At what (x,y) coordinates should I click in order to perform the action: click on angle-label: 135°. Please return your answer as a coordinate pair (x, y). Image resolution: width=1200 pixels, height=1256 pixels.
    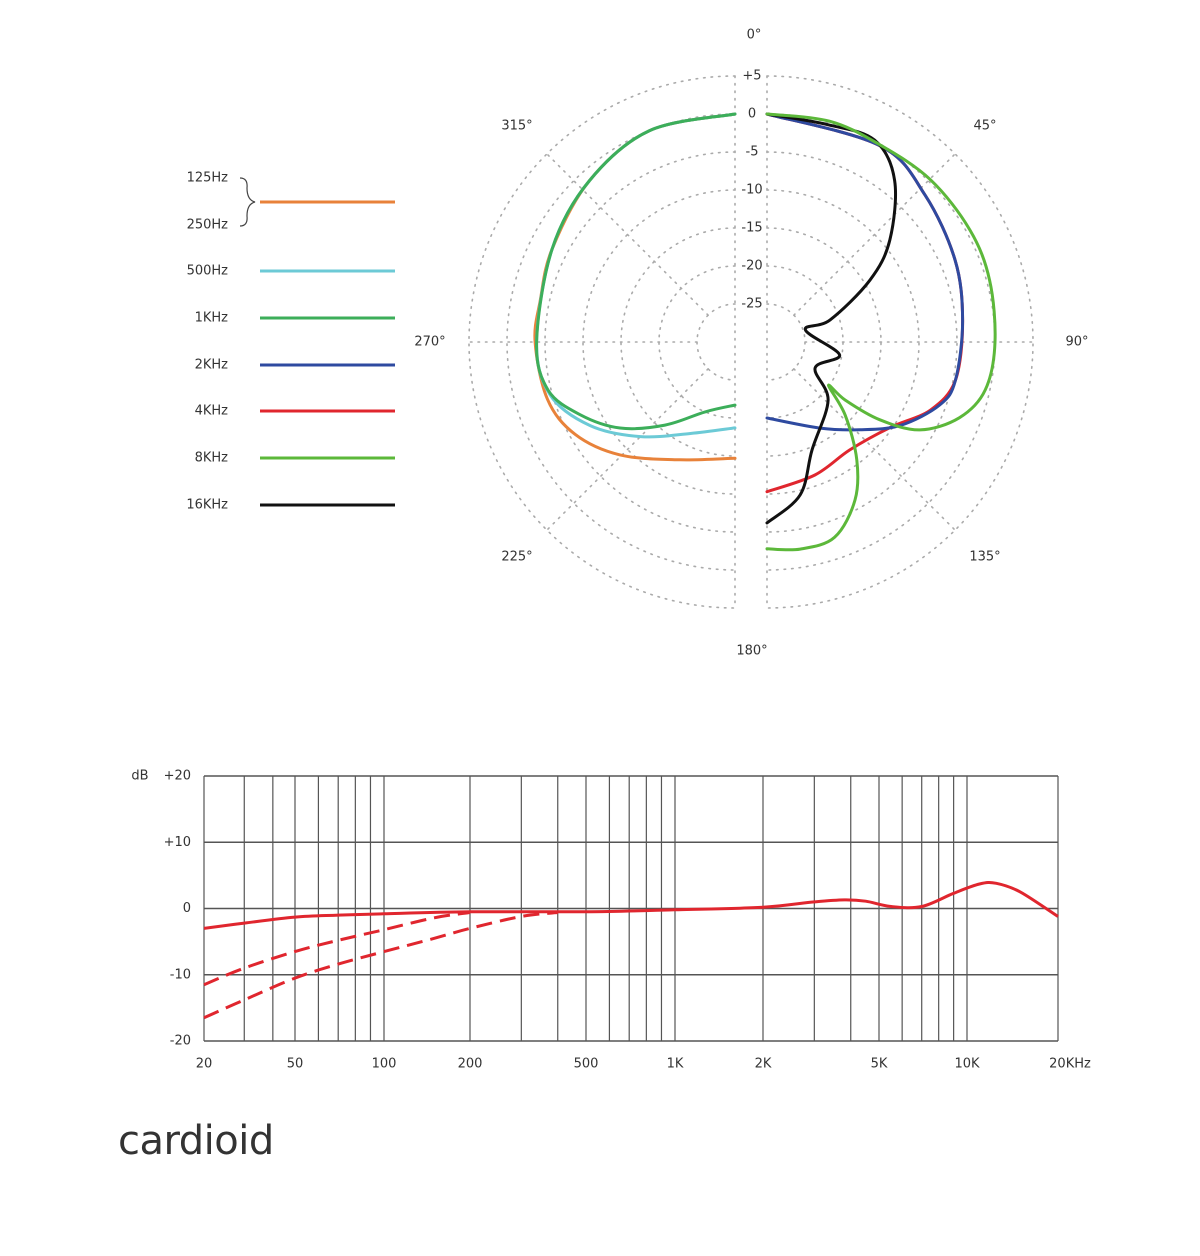
    Looking at the image, I should click on (984, 557).